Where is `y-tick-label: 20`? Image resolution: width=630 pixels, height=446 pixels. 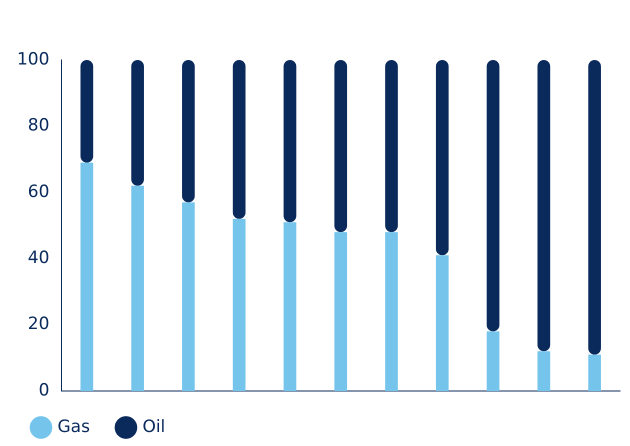
y-tick-label: 20 is located at coordinates (39, 324).